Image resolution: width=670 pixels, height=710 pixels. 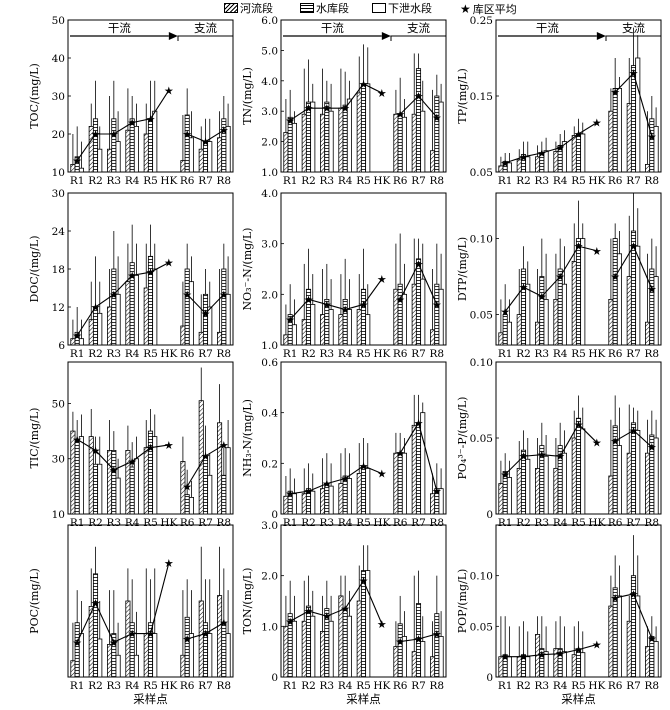 What do you see at coordinates (274, 678) in the screenshot?
I see `y-tick-label: 0` at bounding box center [274, 678].